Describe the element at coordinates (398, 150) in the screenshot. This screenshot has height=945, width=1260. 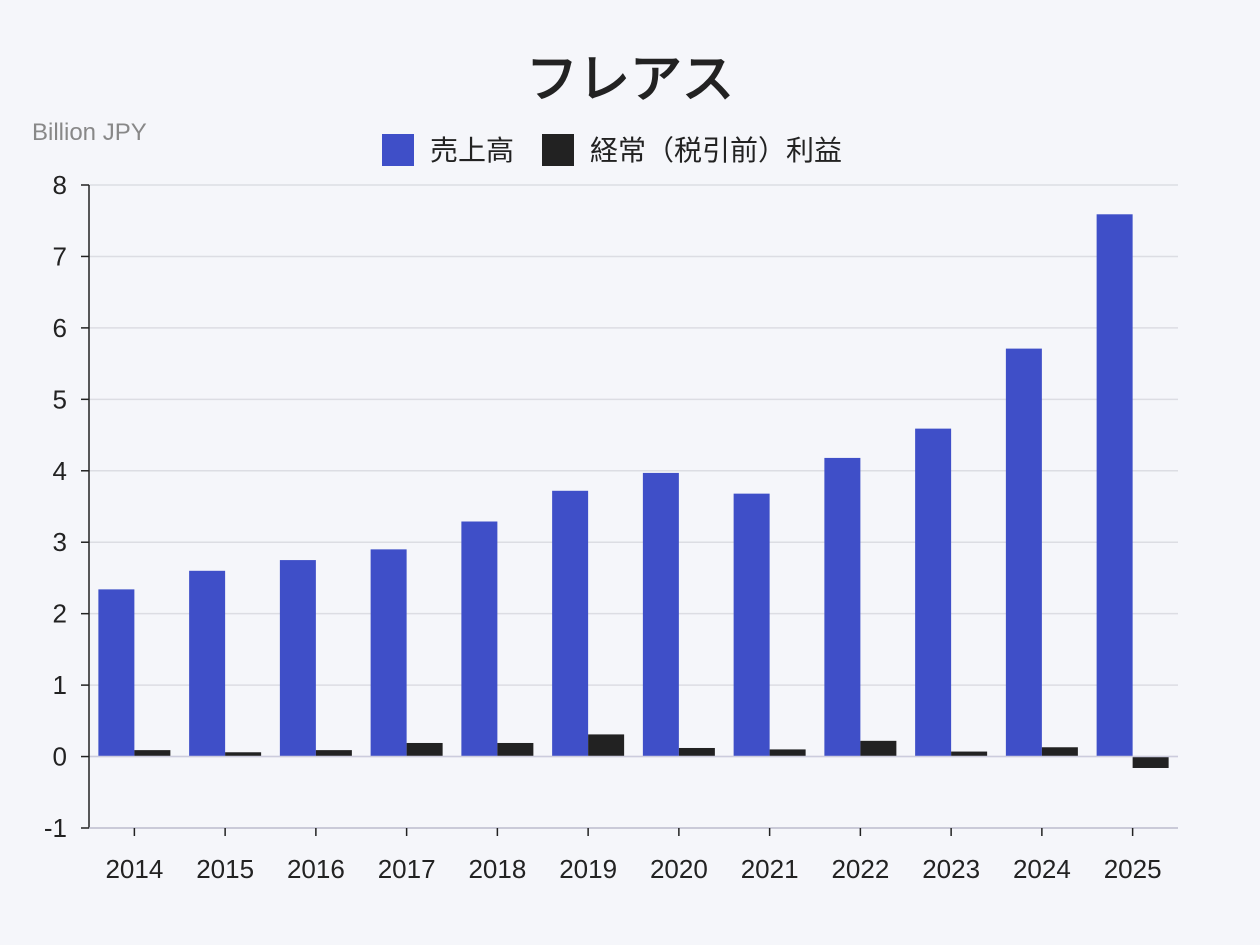
I see `legend-swatch-sales` at that location.